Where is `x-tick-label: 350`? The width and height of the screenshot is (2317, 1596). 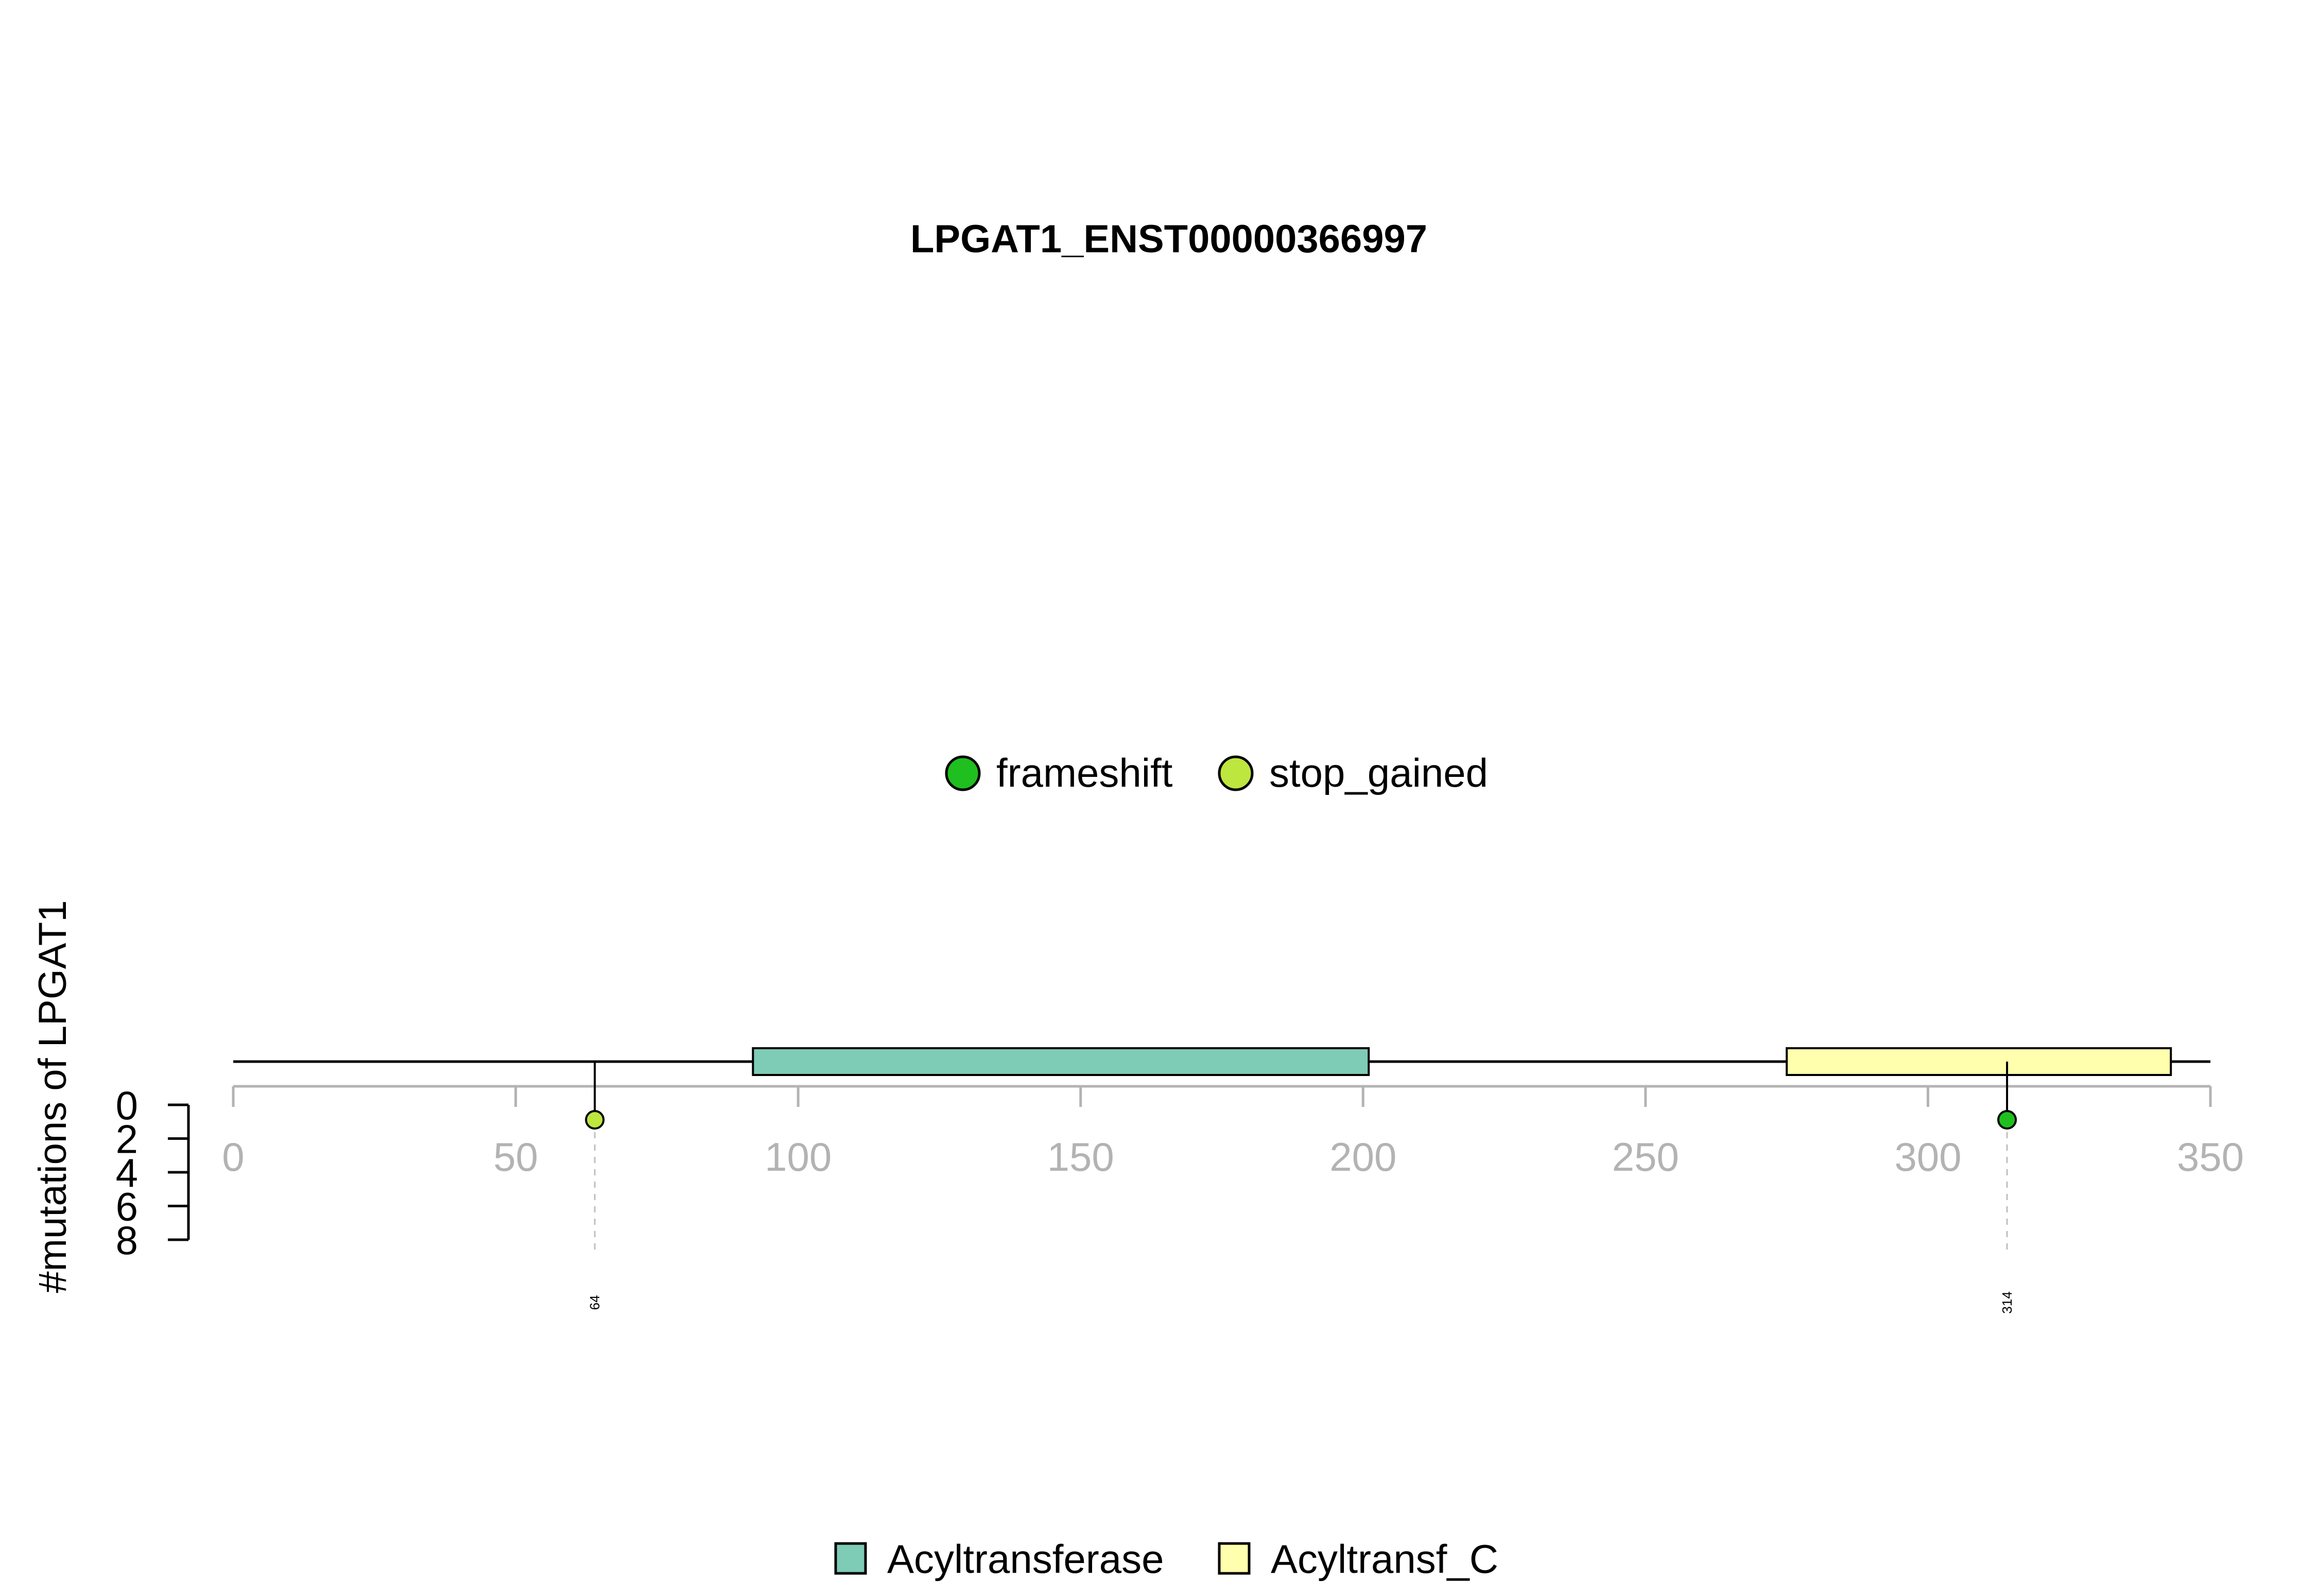 x-tick-label: 350 is located at coordinates (2210, 1157).